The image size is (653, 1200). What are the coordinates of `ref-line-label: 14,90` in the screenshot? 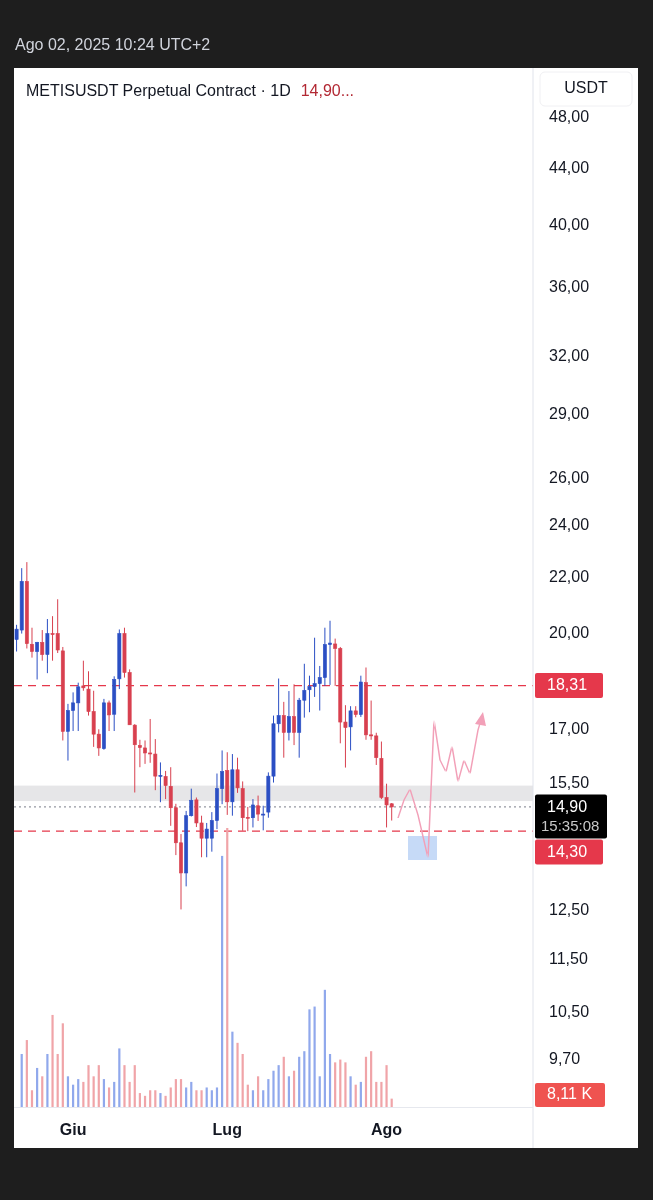 It's located at (567, 806).